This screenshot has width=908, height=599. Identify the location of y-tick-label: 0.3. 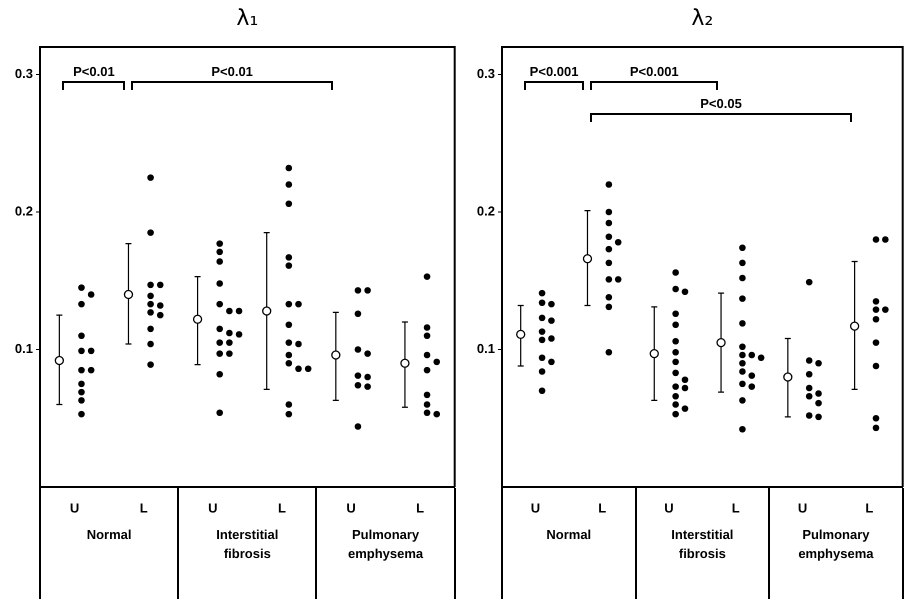
(485, 74).